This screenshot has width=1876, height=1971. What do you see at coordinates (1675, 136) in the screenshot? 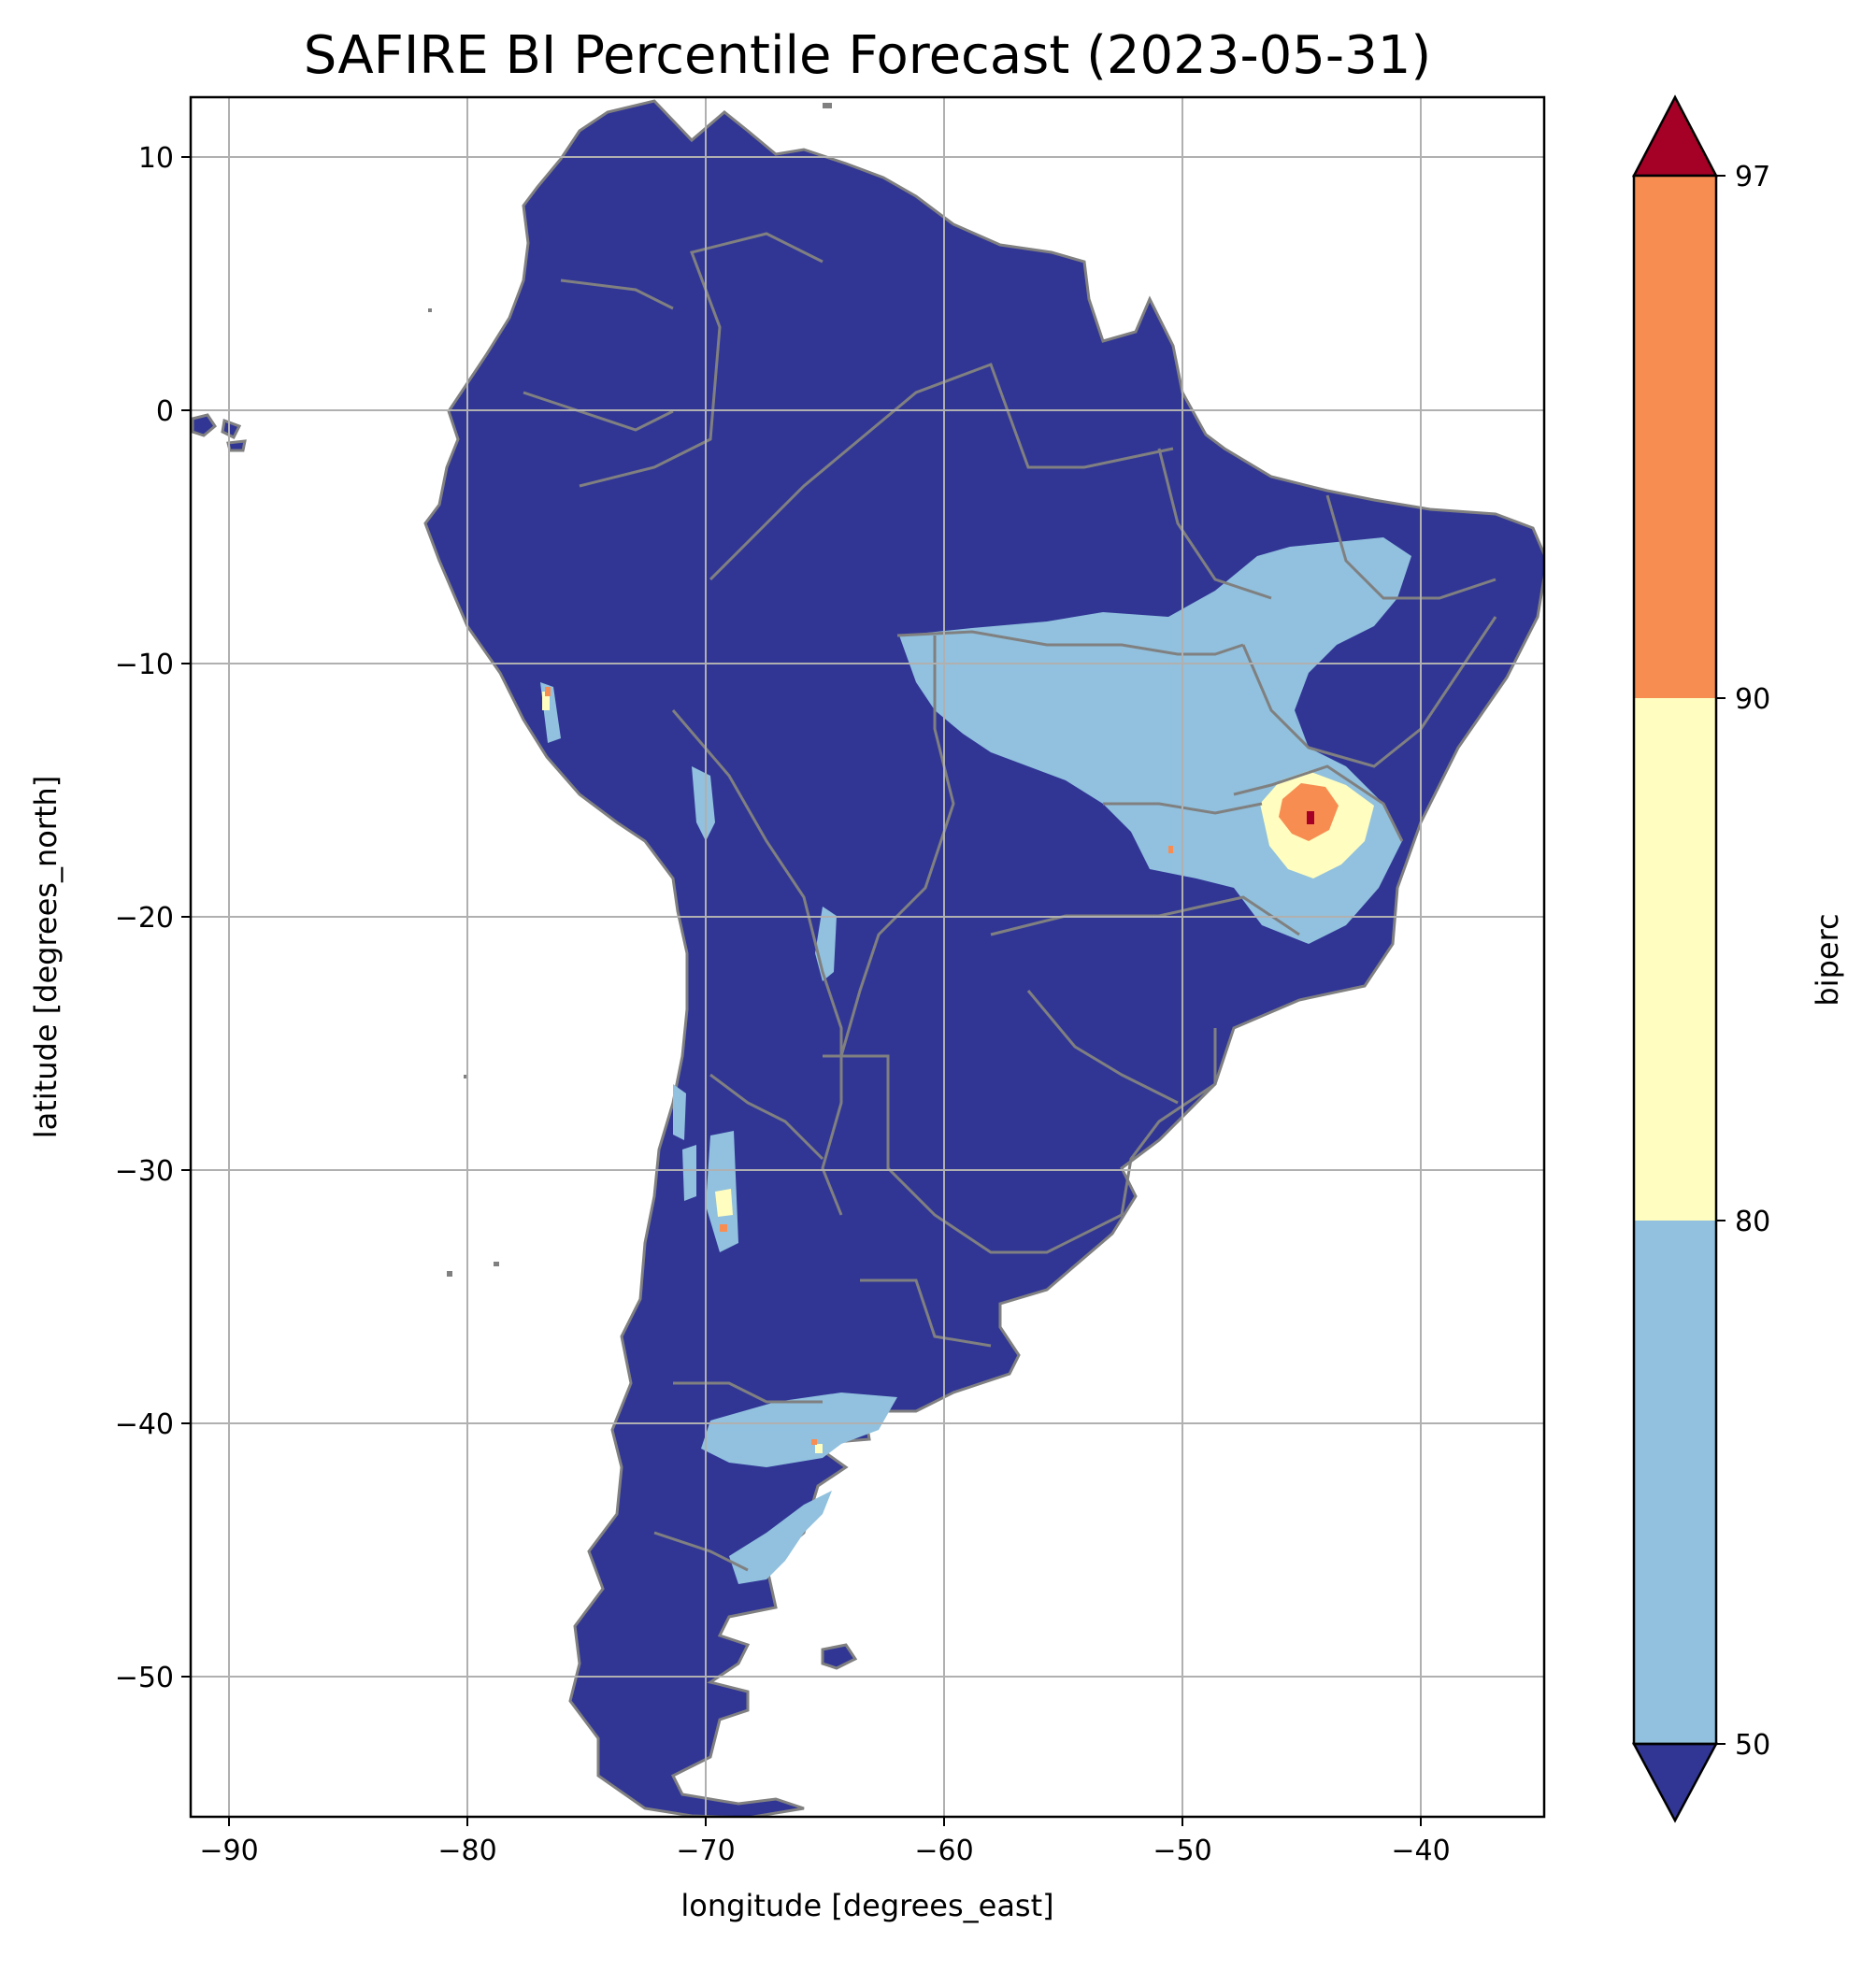
I see `colorbar-extend-above` at bounding box center [1675, 136].